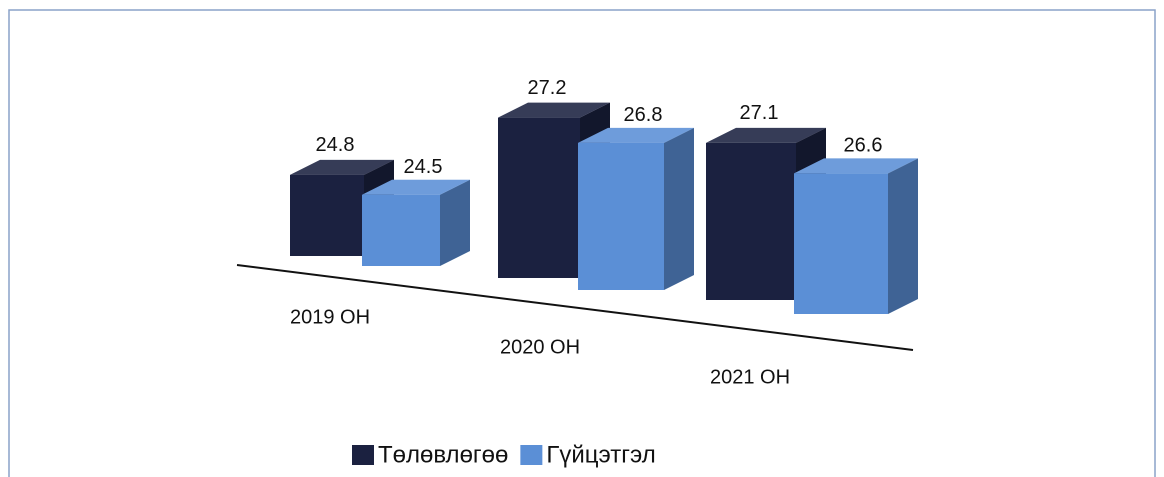  I want to click on legend-label: Төлөвлөгөө, so click(443, 454).